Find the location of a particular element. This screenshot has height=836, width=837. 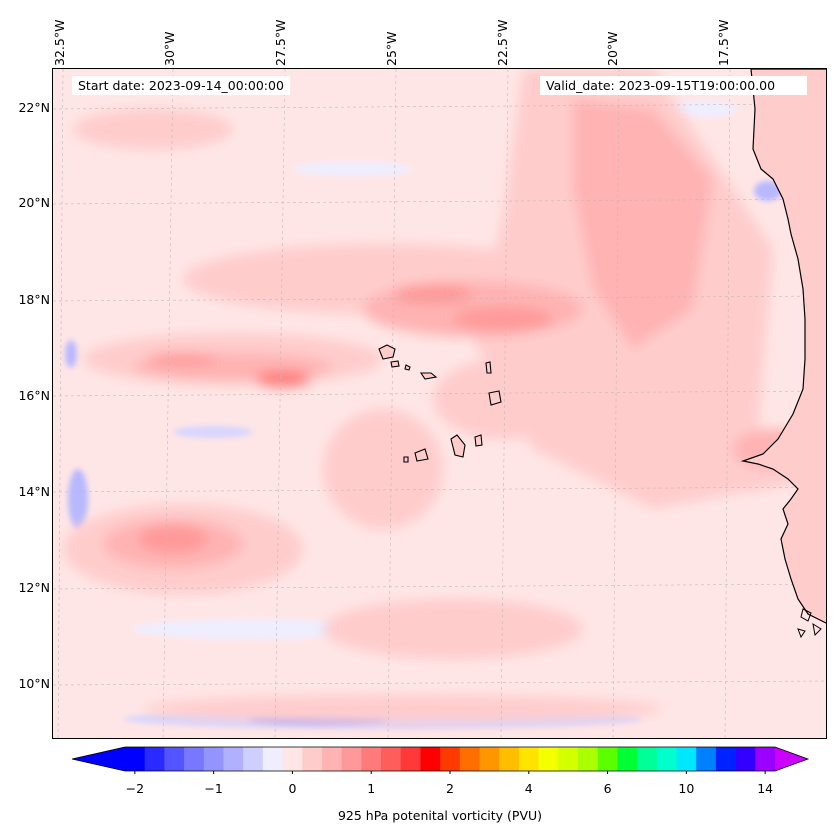

africa-coastline is located at coordinates (783, 346).